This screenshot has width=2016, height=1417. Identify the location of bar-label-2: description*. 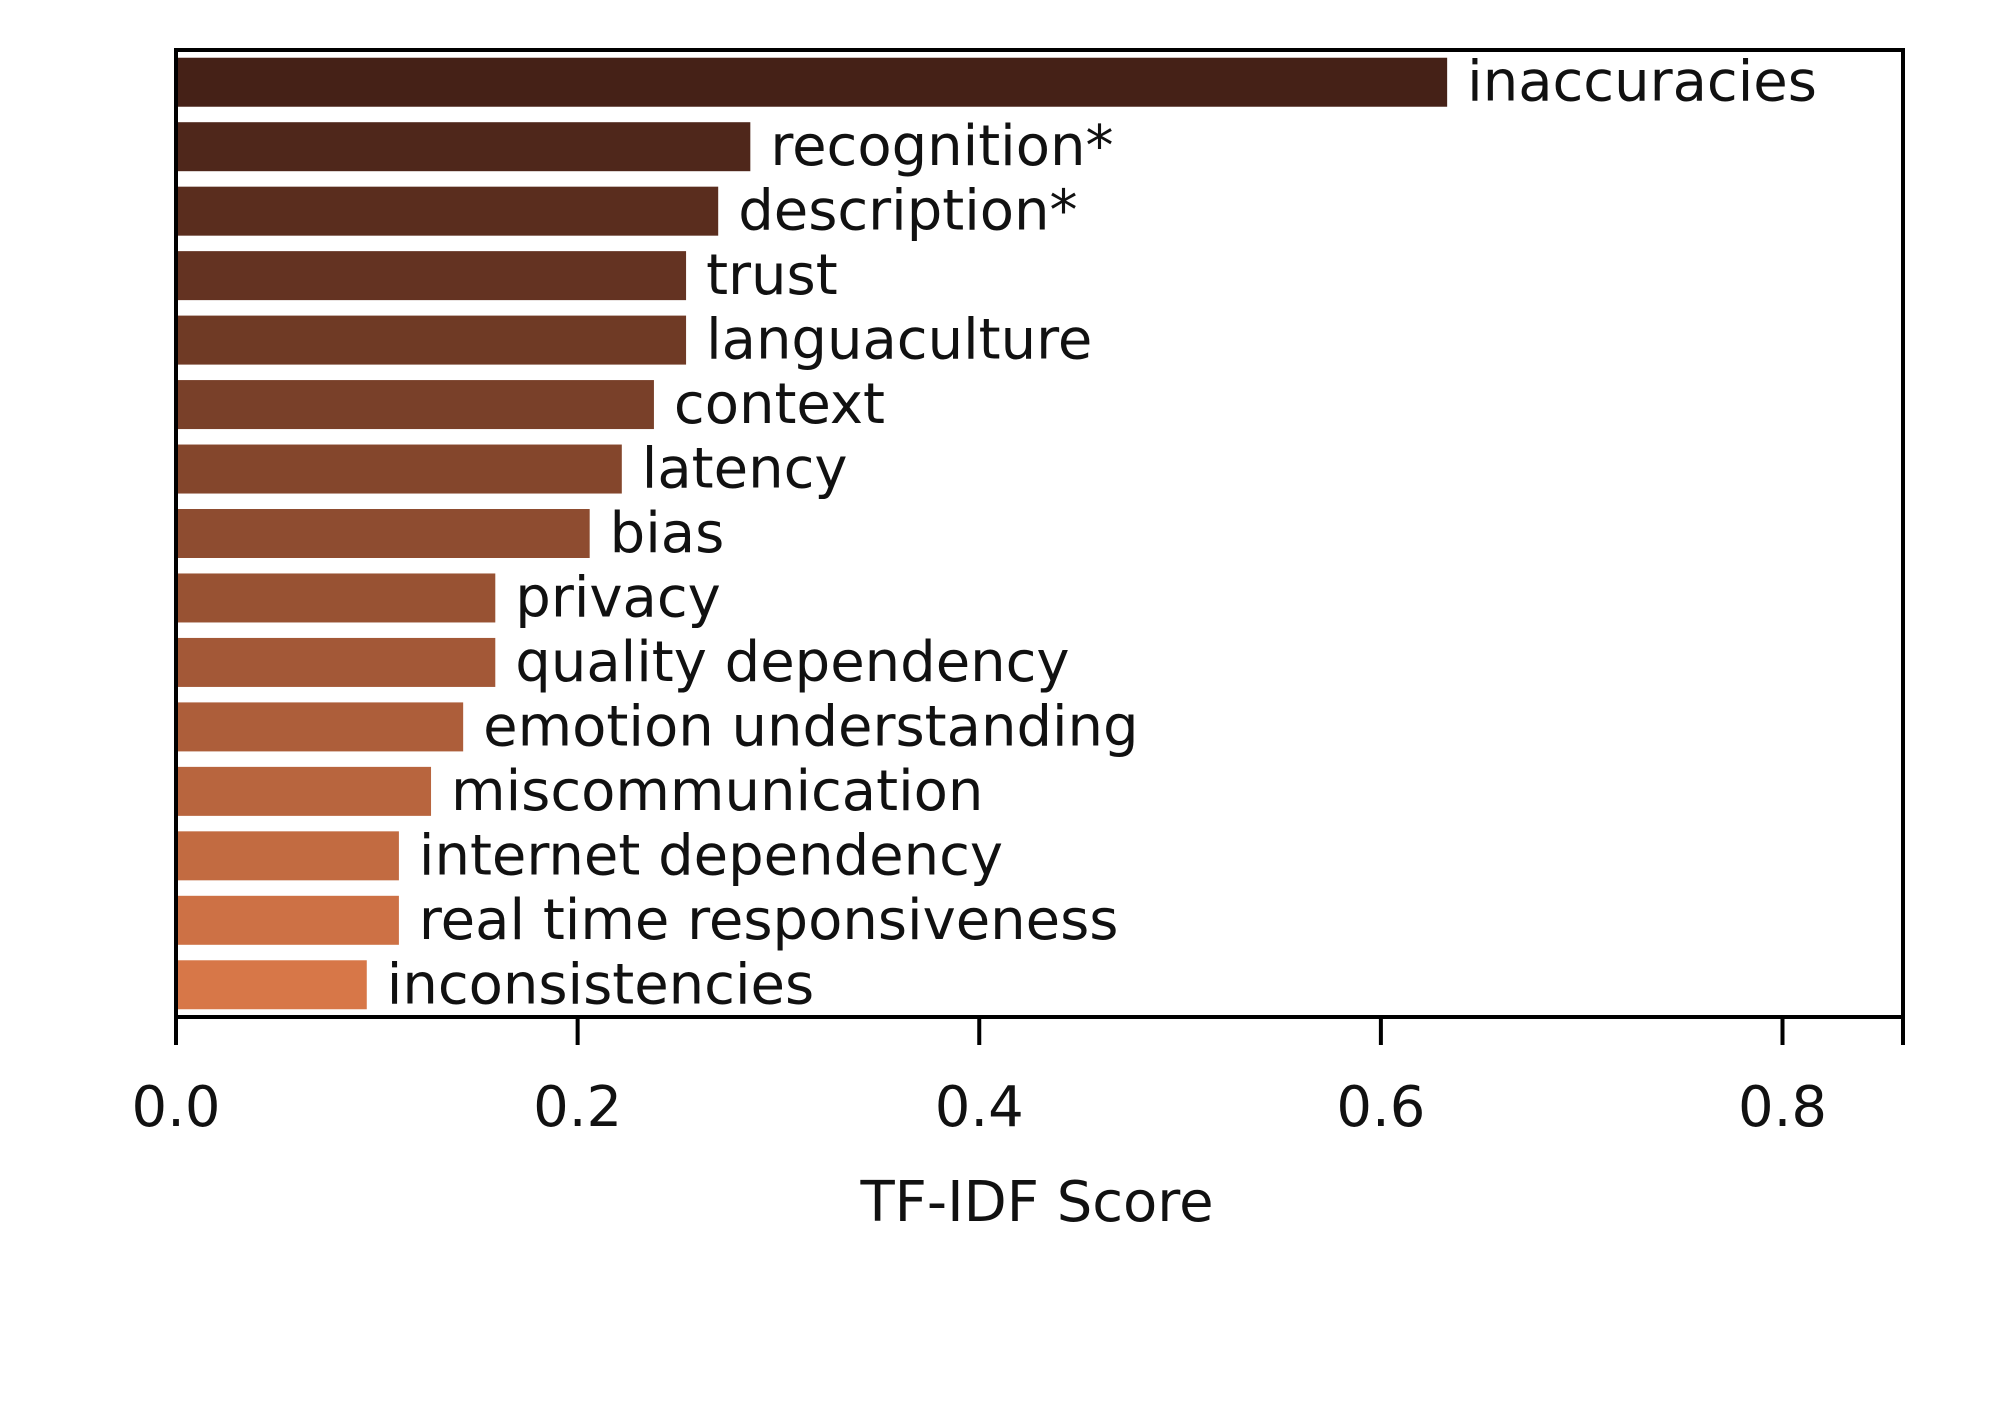
(907, 211).